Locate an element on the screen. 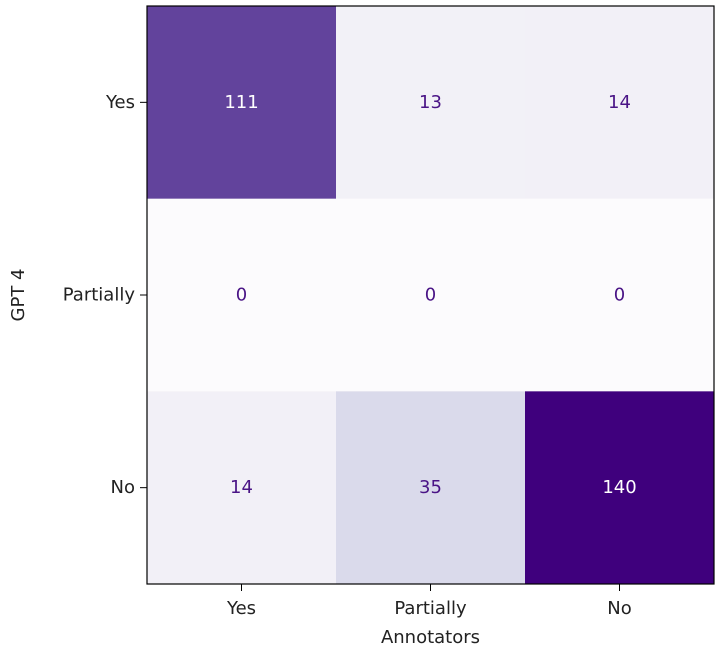  cell-value-r2-c1: 35 is located at coordinates (430, 487).